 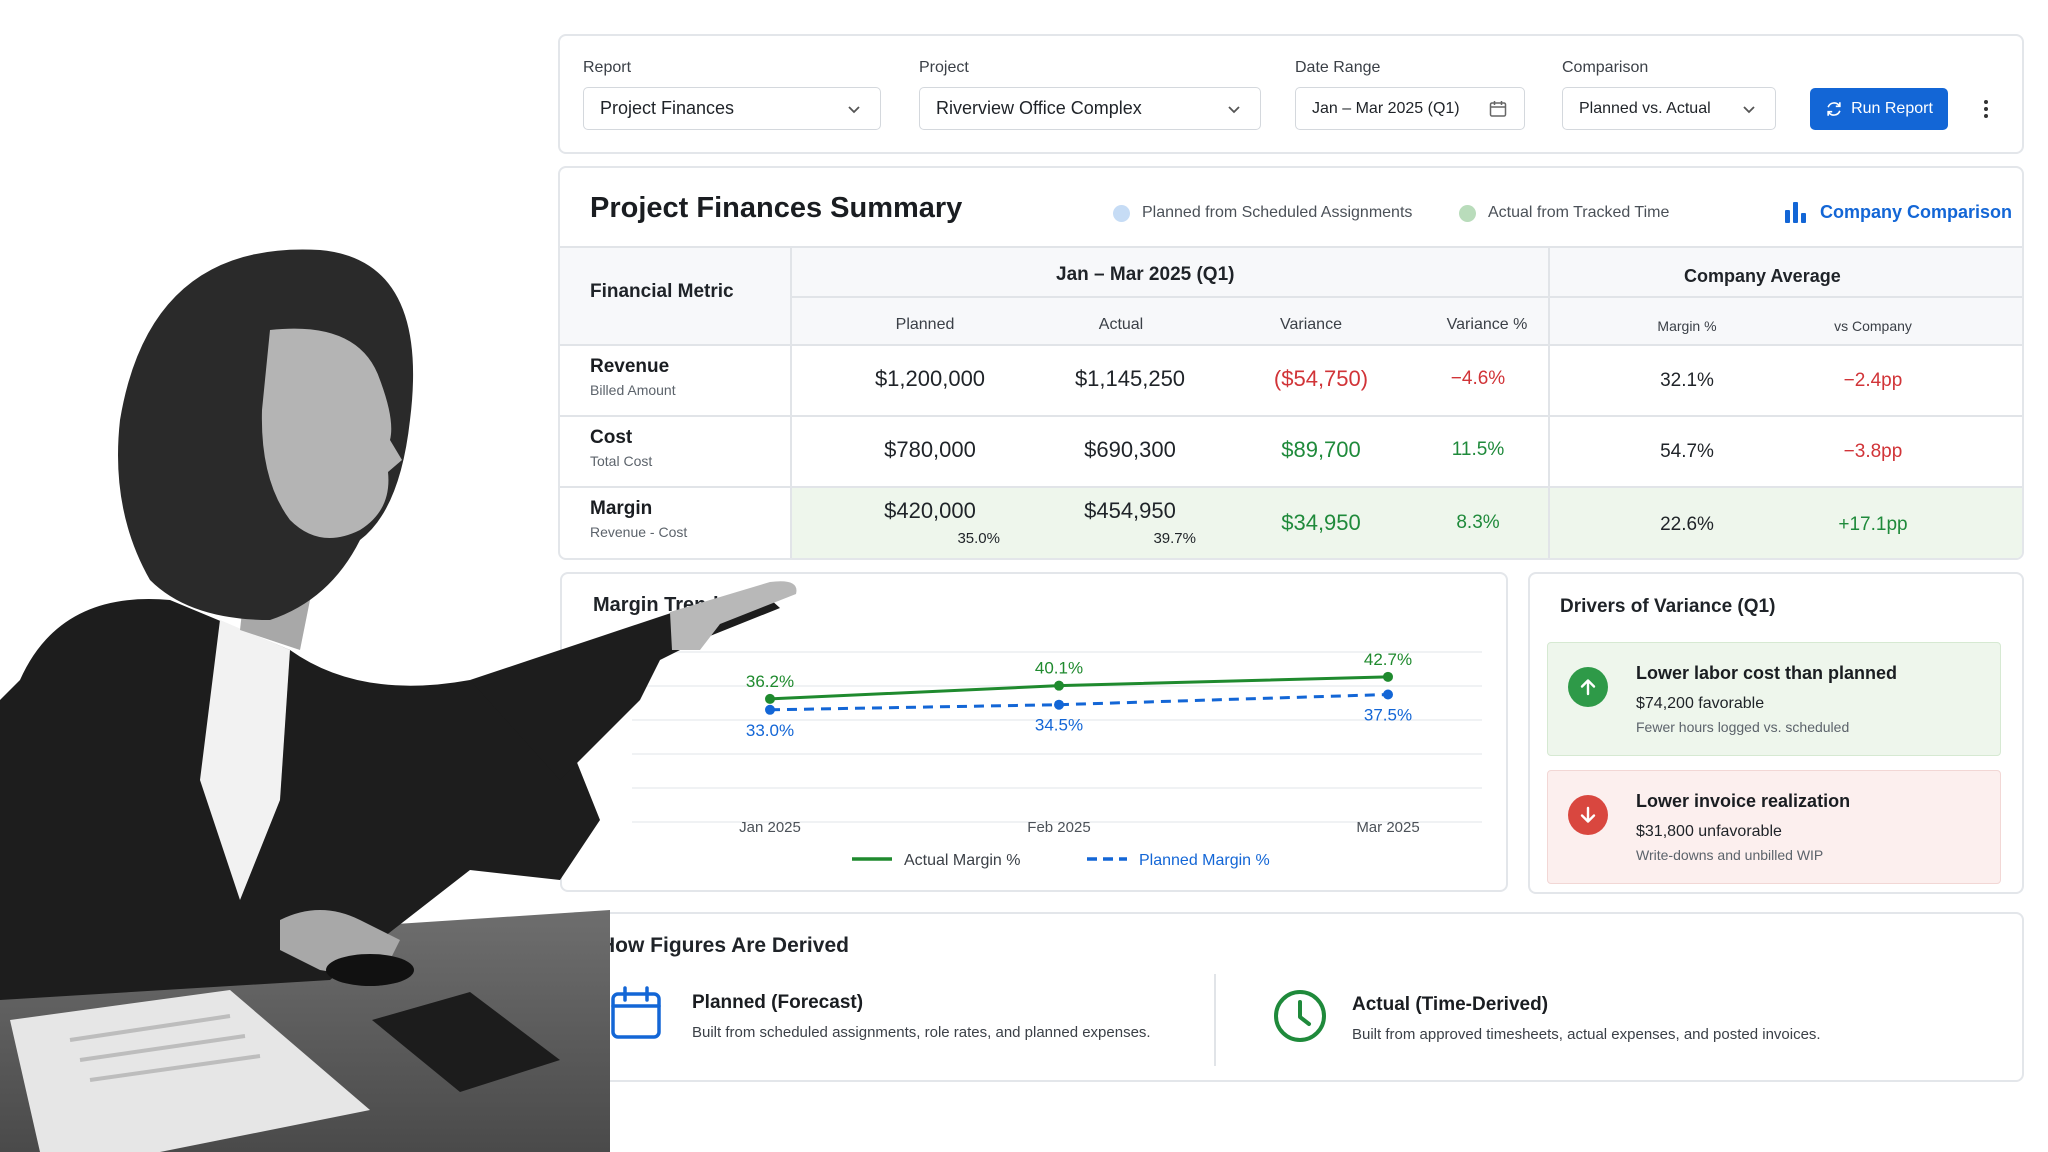 I want to click on financial-metric-header: Financial Metric, so click(x=662, y=291).